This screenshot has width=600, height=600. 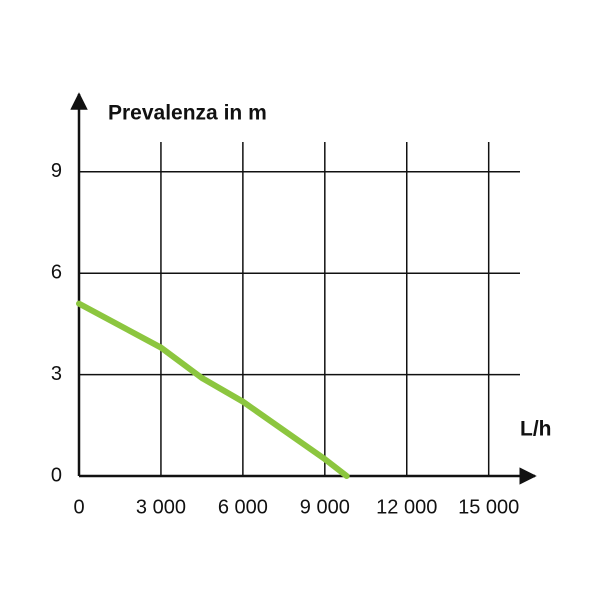 I want to click on x-tick-label: 15 000, so click(x=488, y=507).